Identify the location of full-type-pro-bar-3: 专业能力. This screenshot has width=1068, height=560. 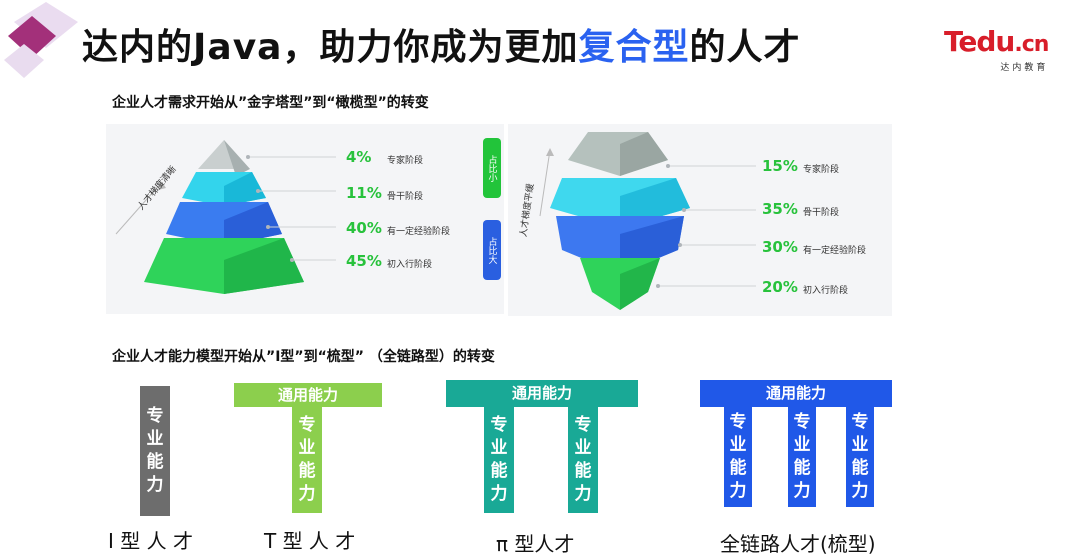
(860, 457).